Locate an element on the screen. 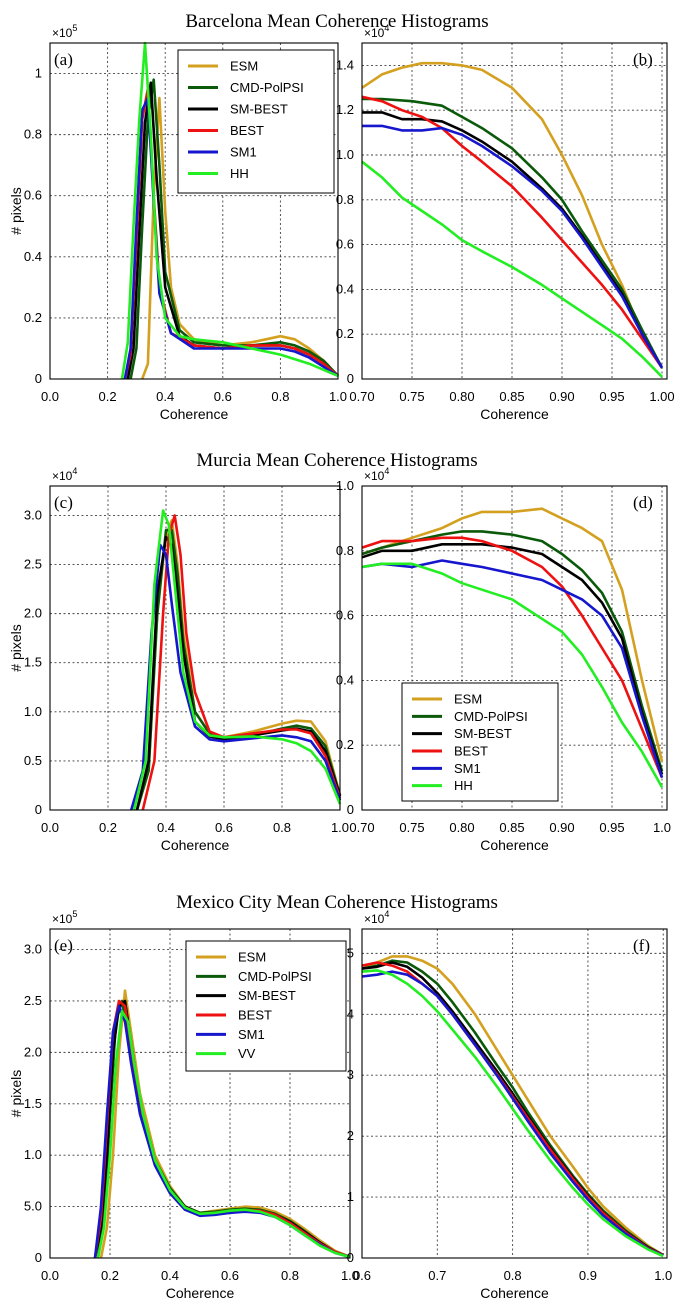 The height and width of the screenshot is (1309, 674). panel-label: (a) is located at coordinates (63, 59).